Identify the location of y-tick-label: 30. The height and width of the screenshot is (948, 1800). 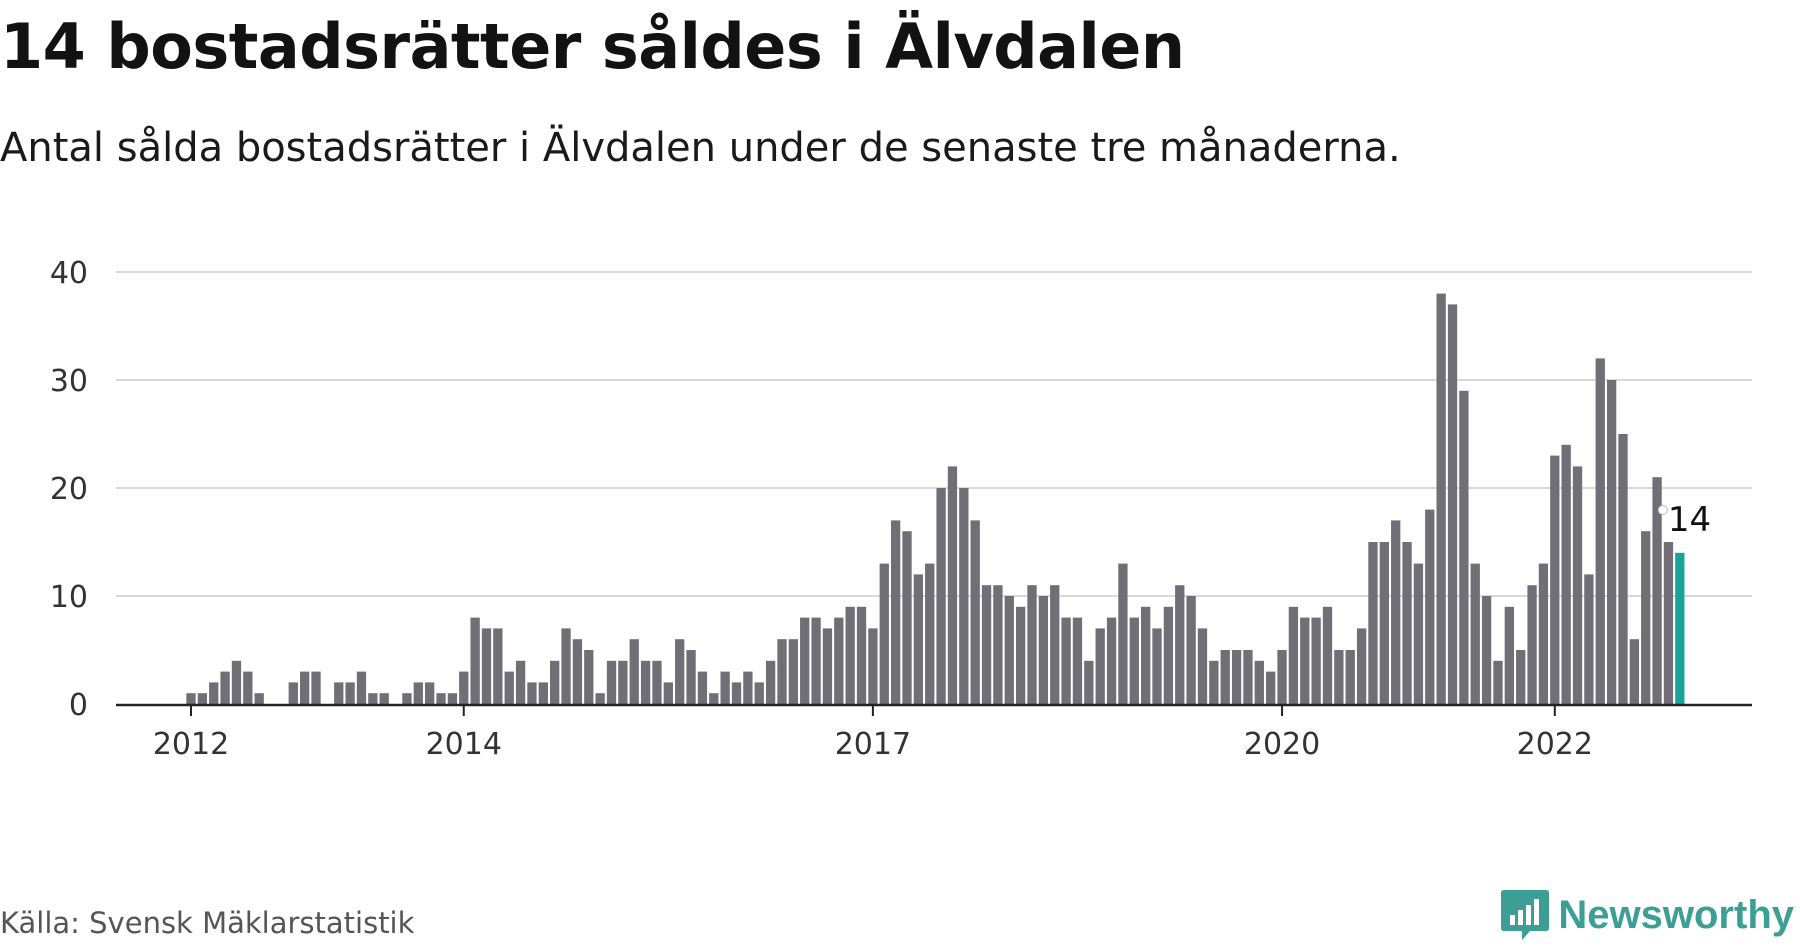
(69, 381).